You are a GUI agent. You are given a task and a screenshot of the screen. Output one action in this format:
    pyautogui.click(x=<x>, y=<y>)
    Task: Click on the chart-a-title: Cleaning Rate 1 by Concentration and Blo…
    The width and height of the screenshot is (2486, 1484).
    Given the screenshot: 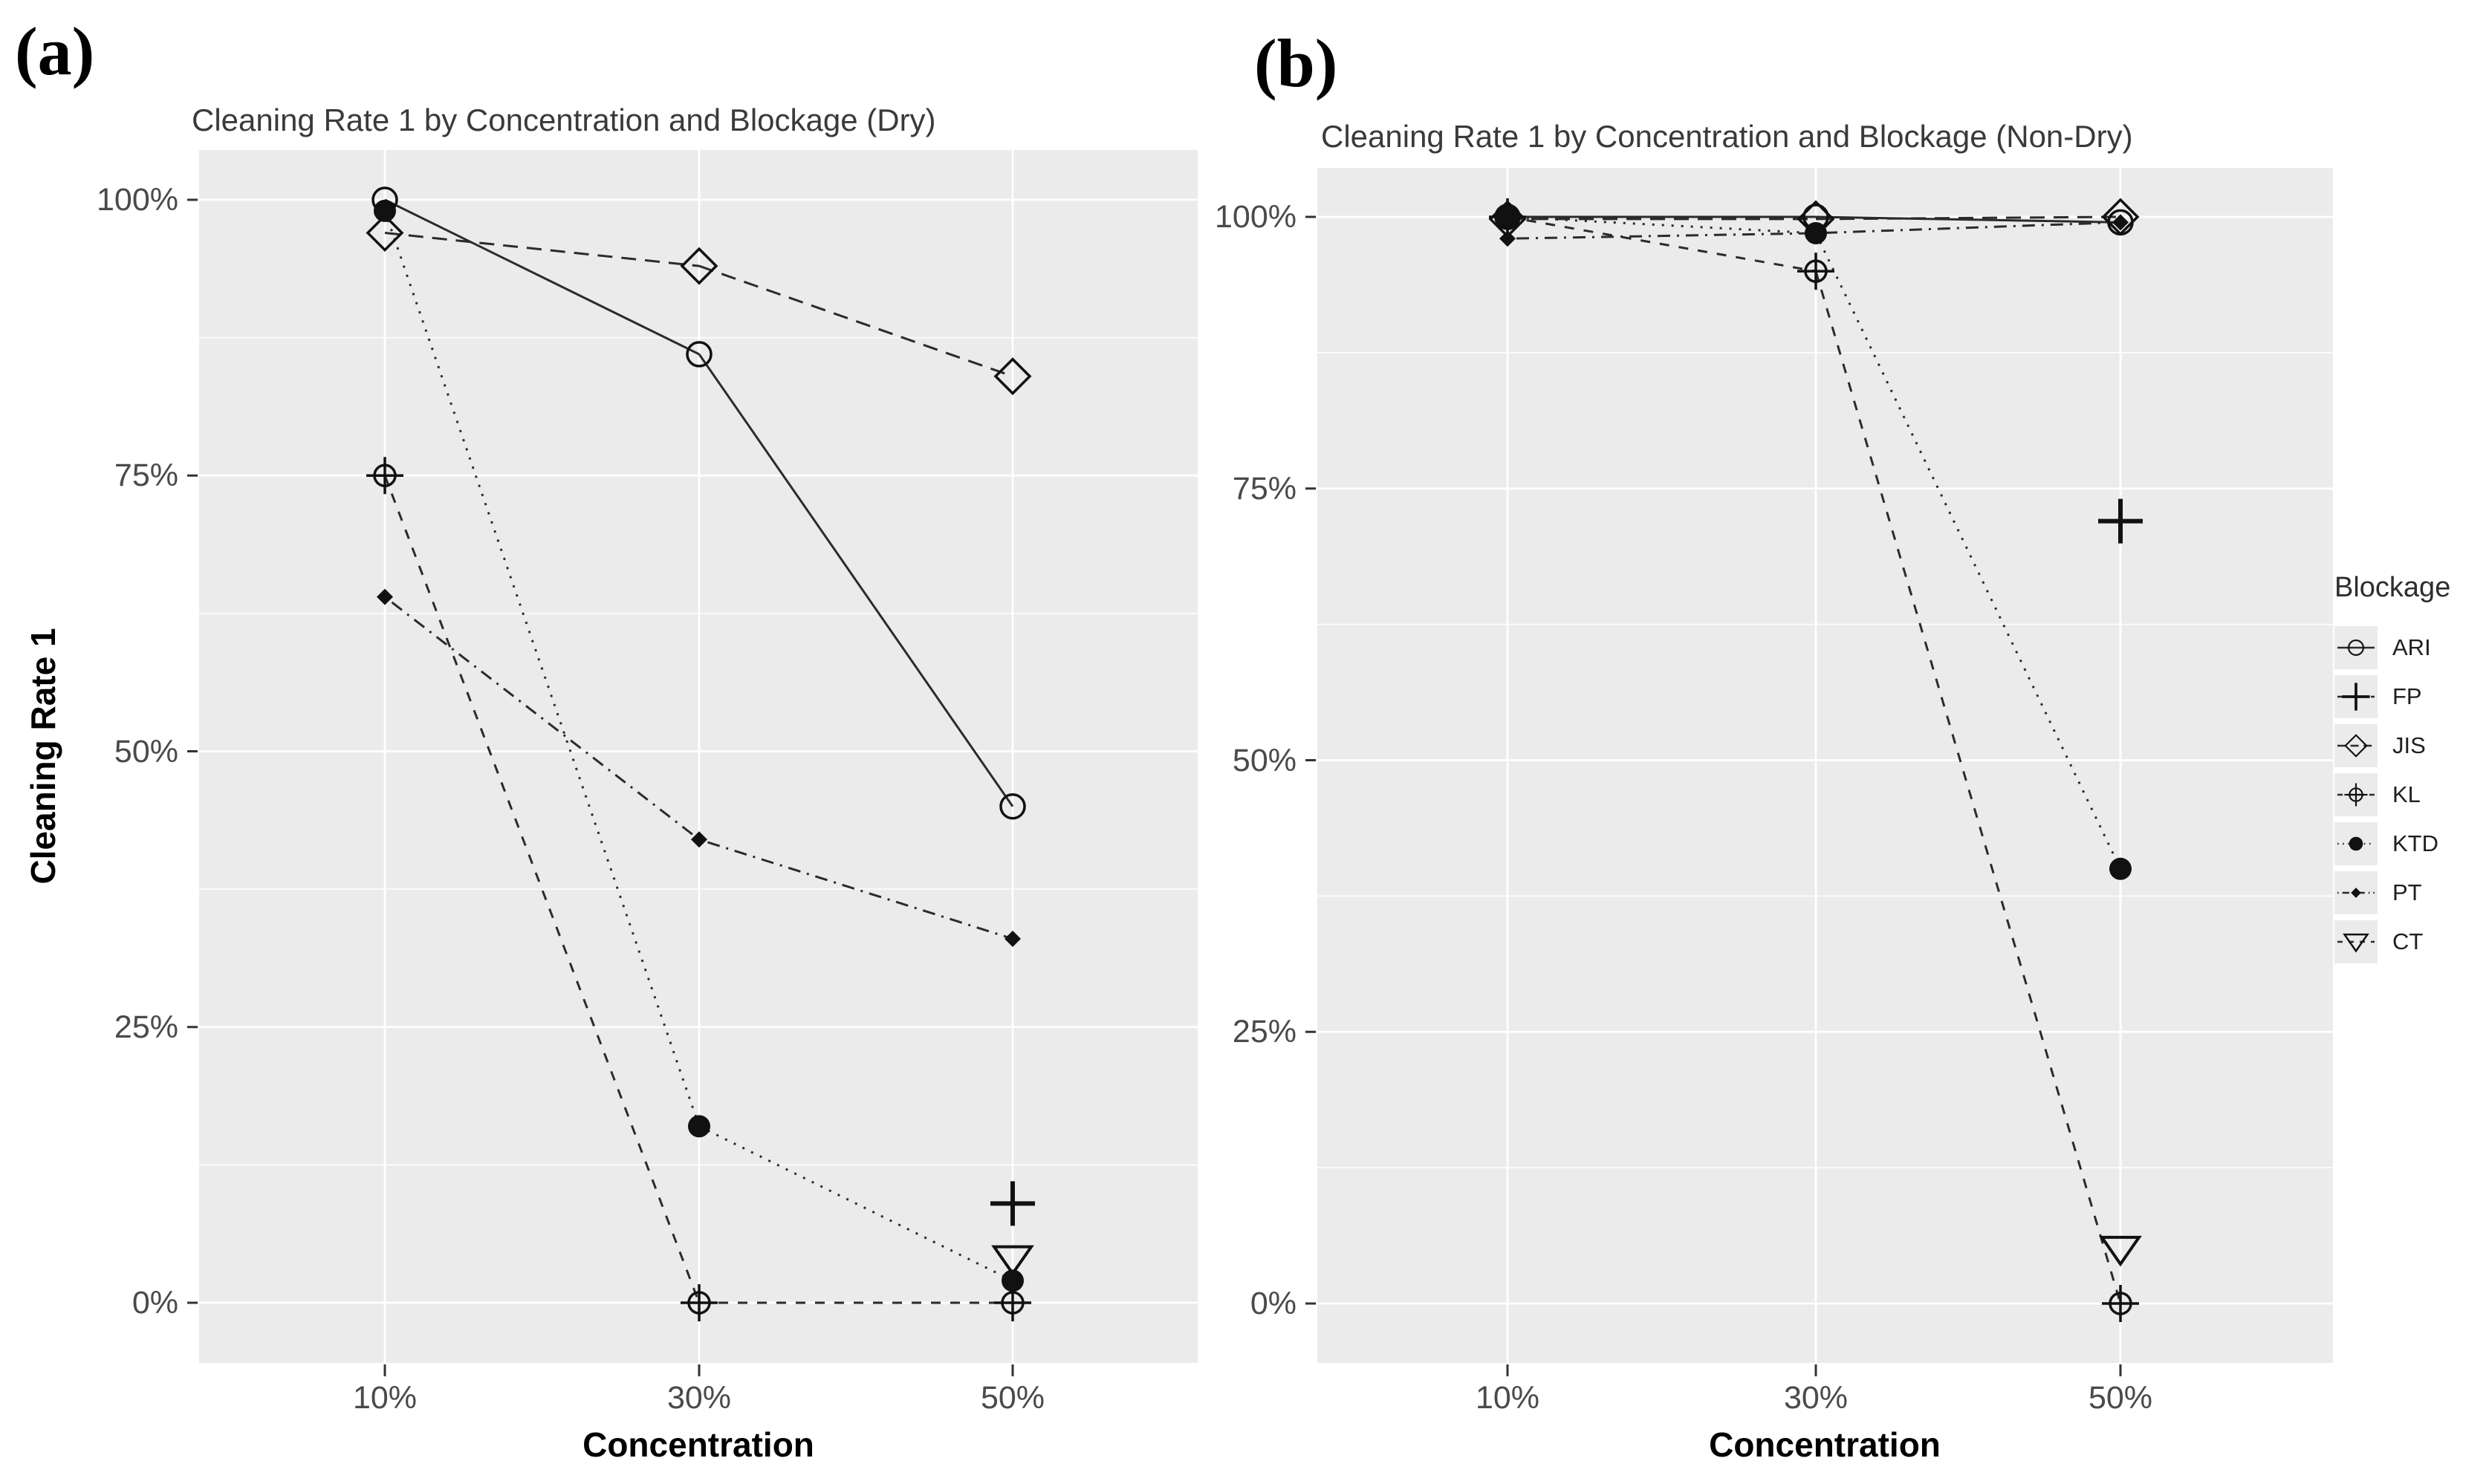 What is the action you would take?
    pyautogui.click(x=564, y=120)
    